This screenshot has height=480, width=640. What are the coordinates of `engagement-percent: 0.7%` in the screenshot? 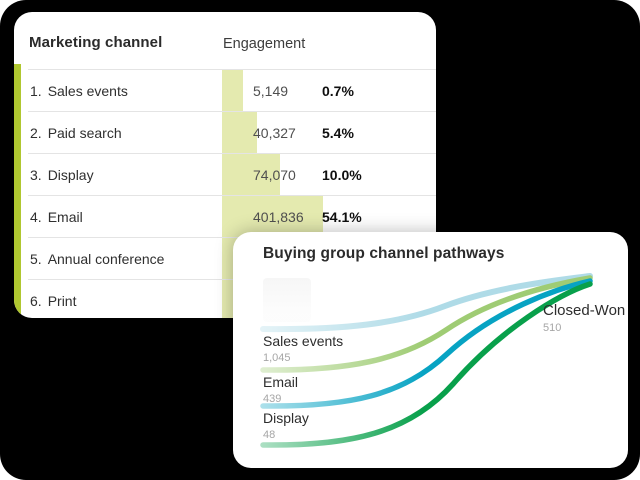 It's located at (338, 90).